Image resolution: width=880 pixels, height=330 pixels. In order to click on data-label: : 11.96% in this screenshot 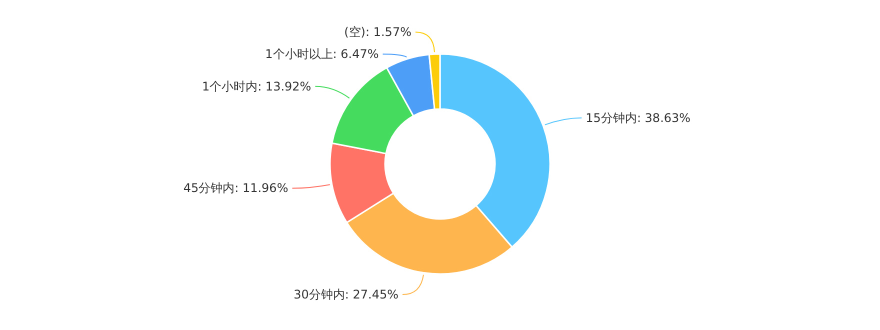, I will do `click(261, 188)`.